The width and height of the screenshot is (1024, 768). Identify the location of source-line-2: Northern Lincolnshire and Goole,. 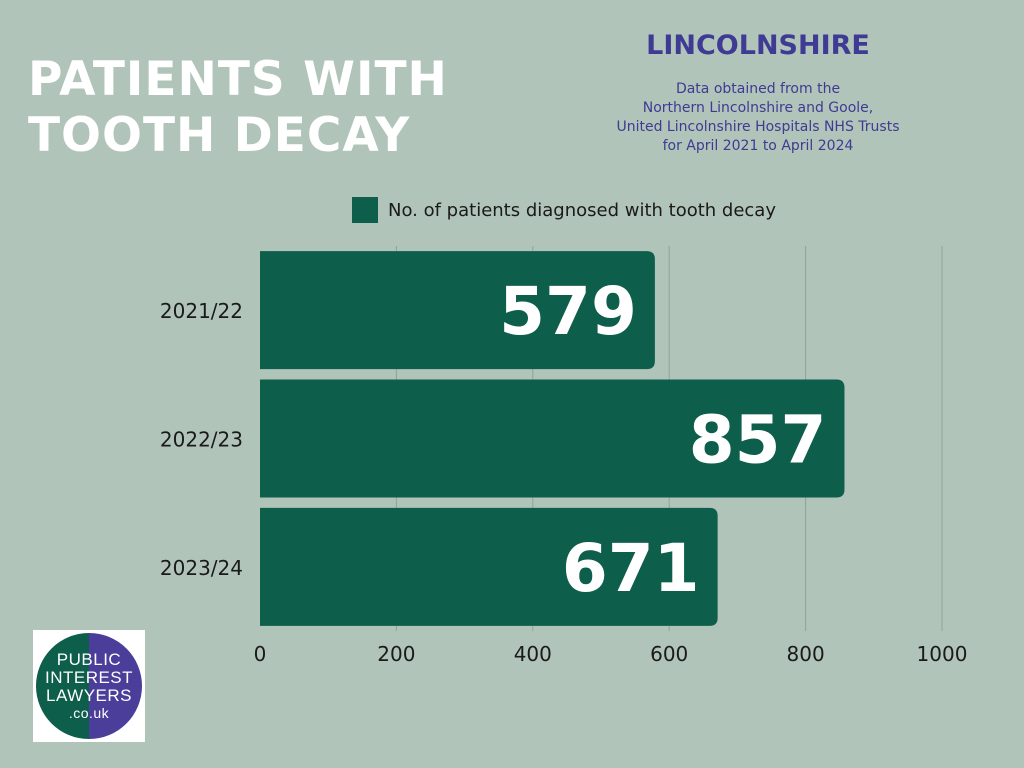
(758, 108).